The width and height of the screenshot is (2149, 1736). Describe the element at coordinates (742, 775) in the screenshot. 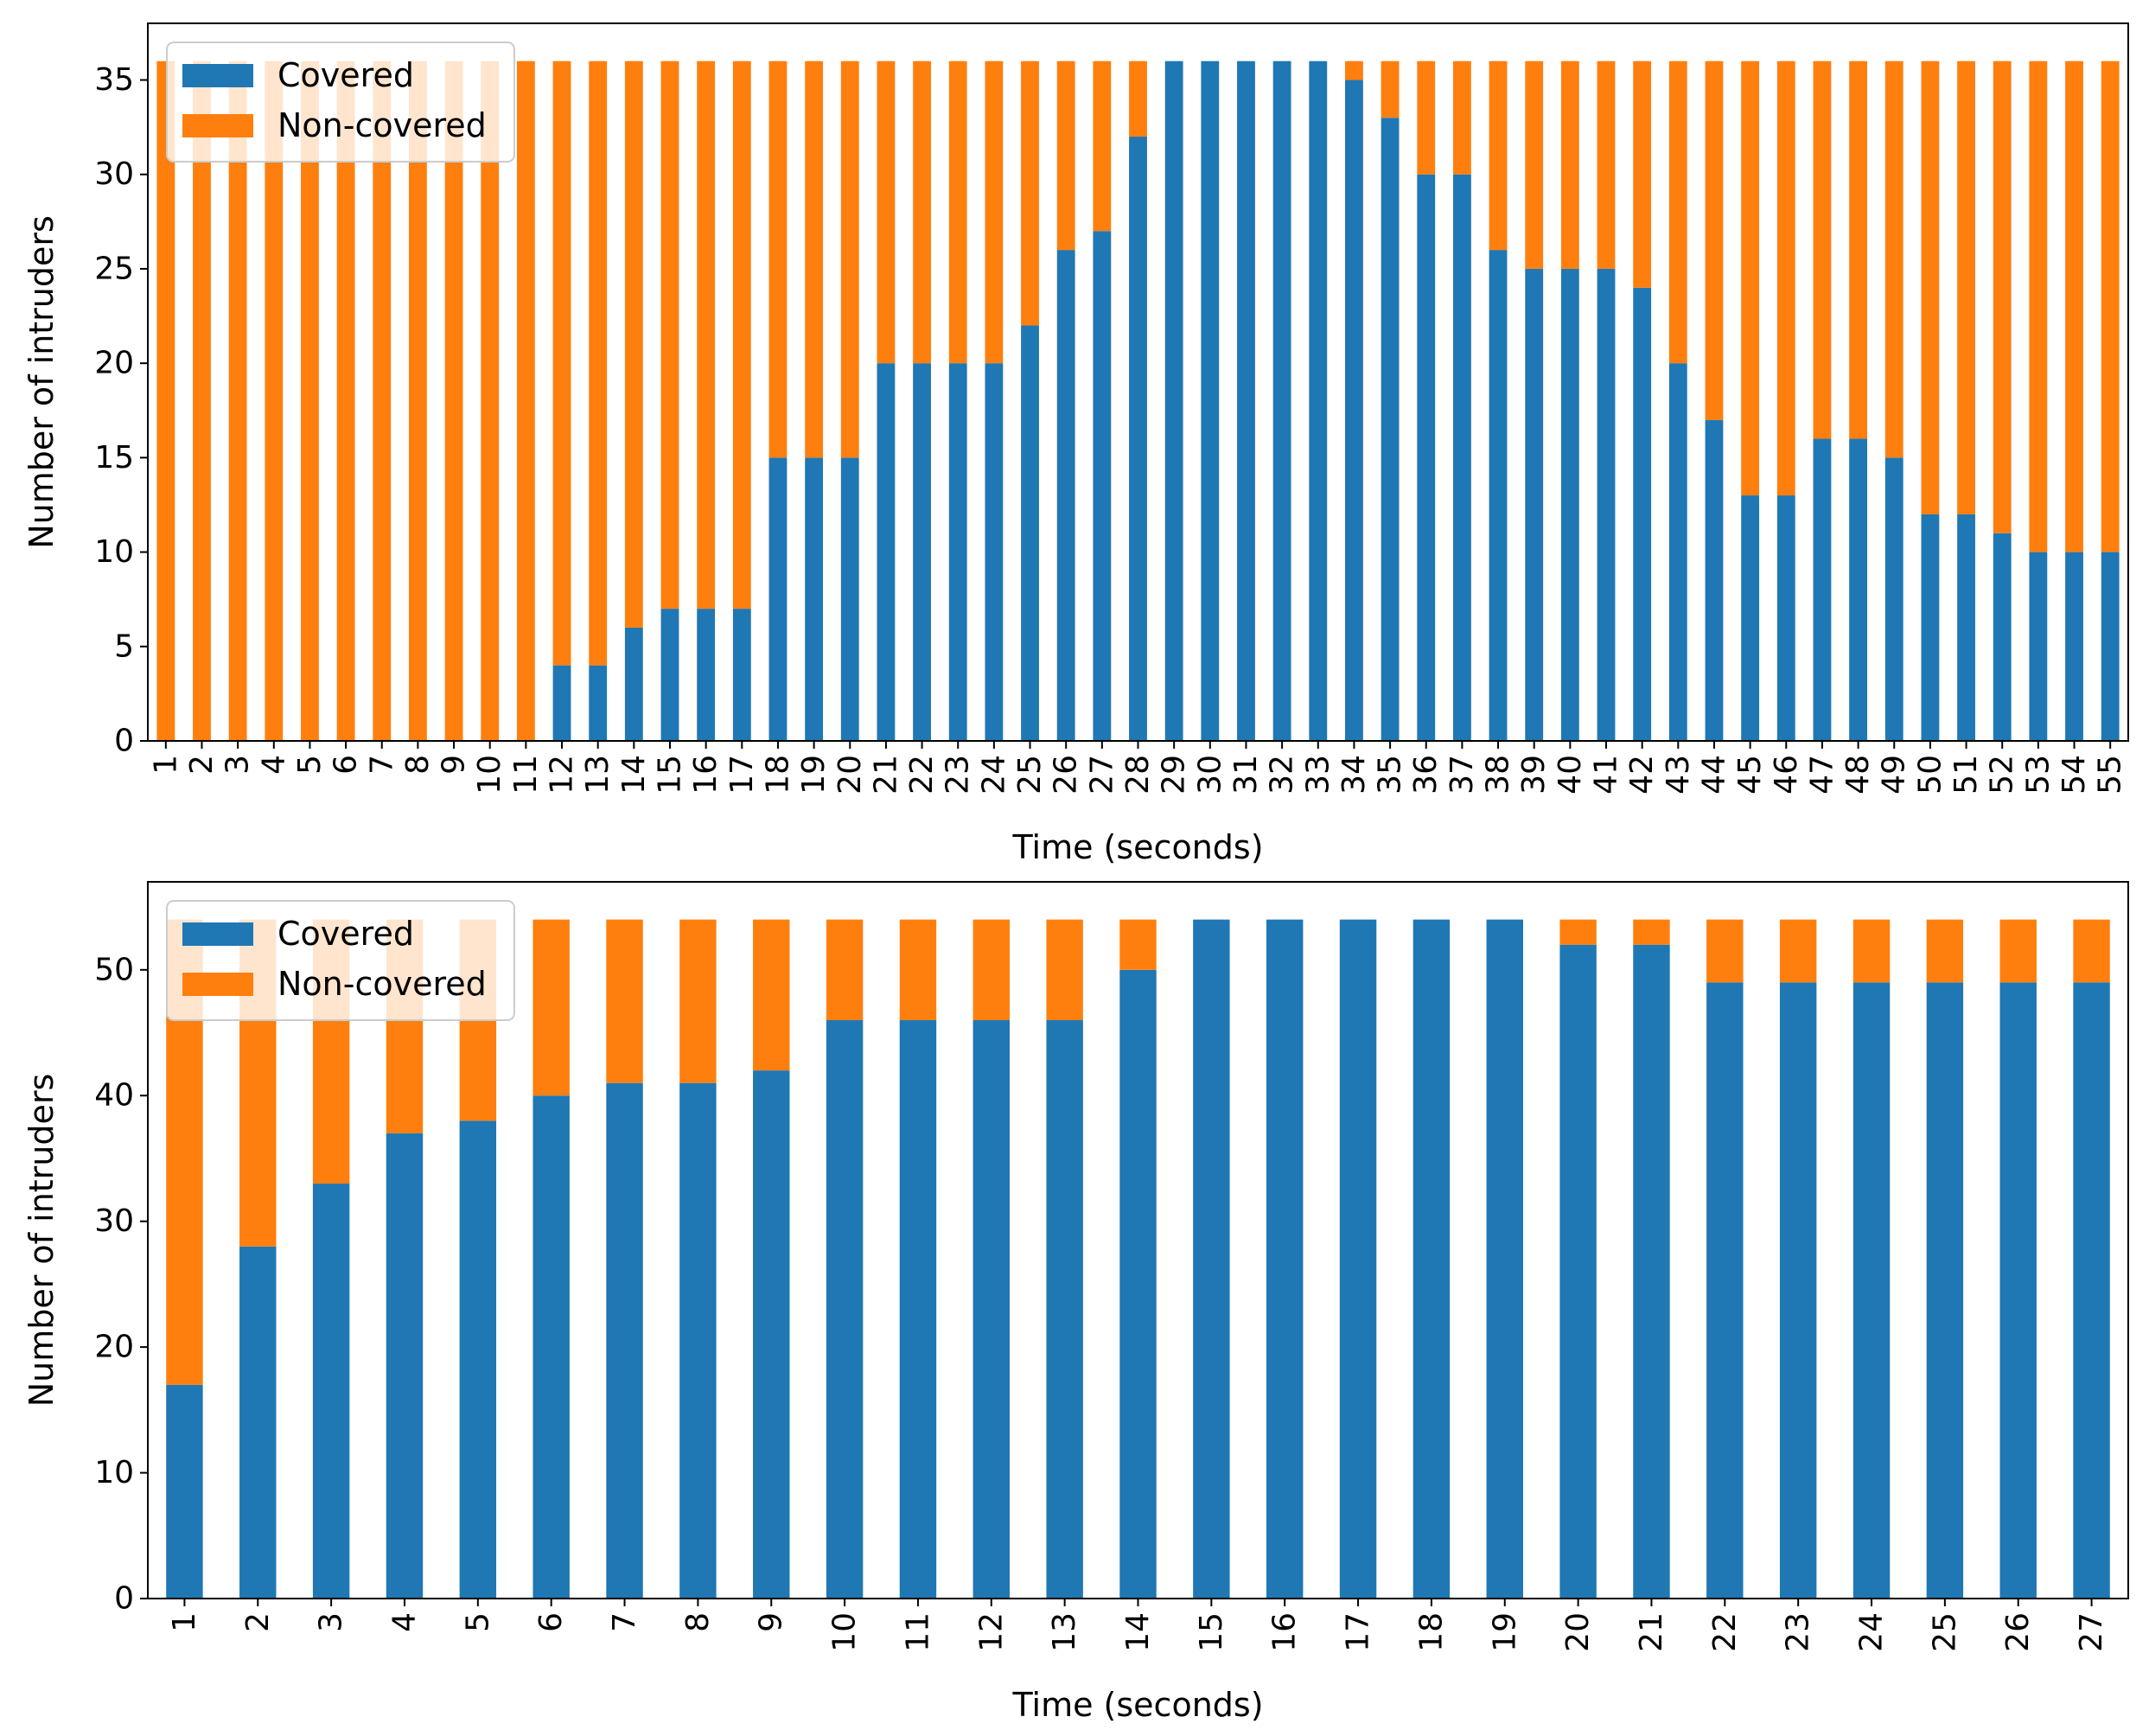

I see `top-x-tick-label: 17` at that location.